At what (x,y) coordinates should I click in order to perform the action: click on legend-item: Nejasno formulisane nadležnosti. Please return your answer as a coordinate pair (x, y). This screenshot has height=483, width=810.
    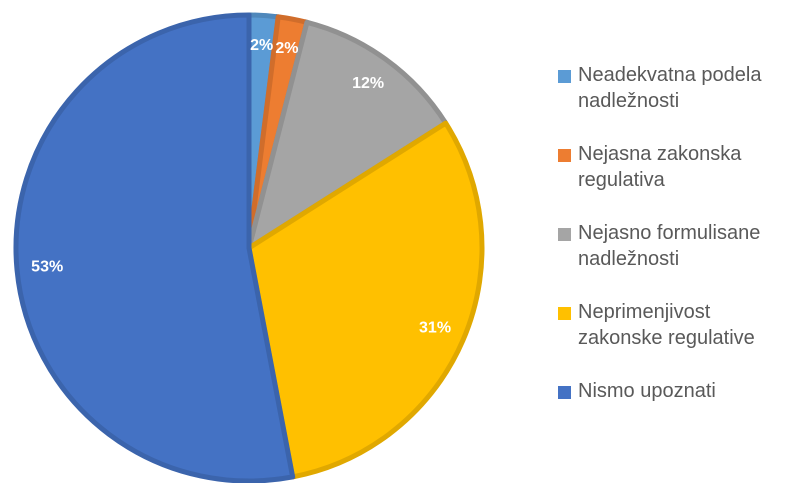
    Looking at the image, I should click on (678, 246).